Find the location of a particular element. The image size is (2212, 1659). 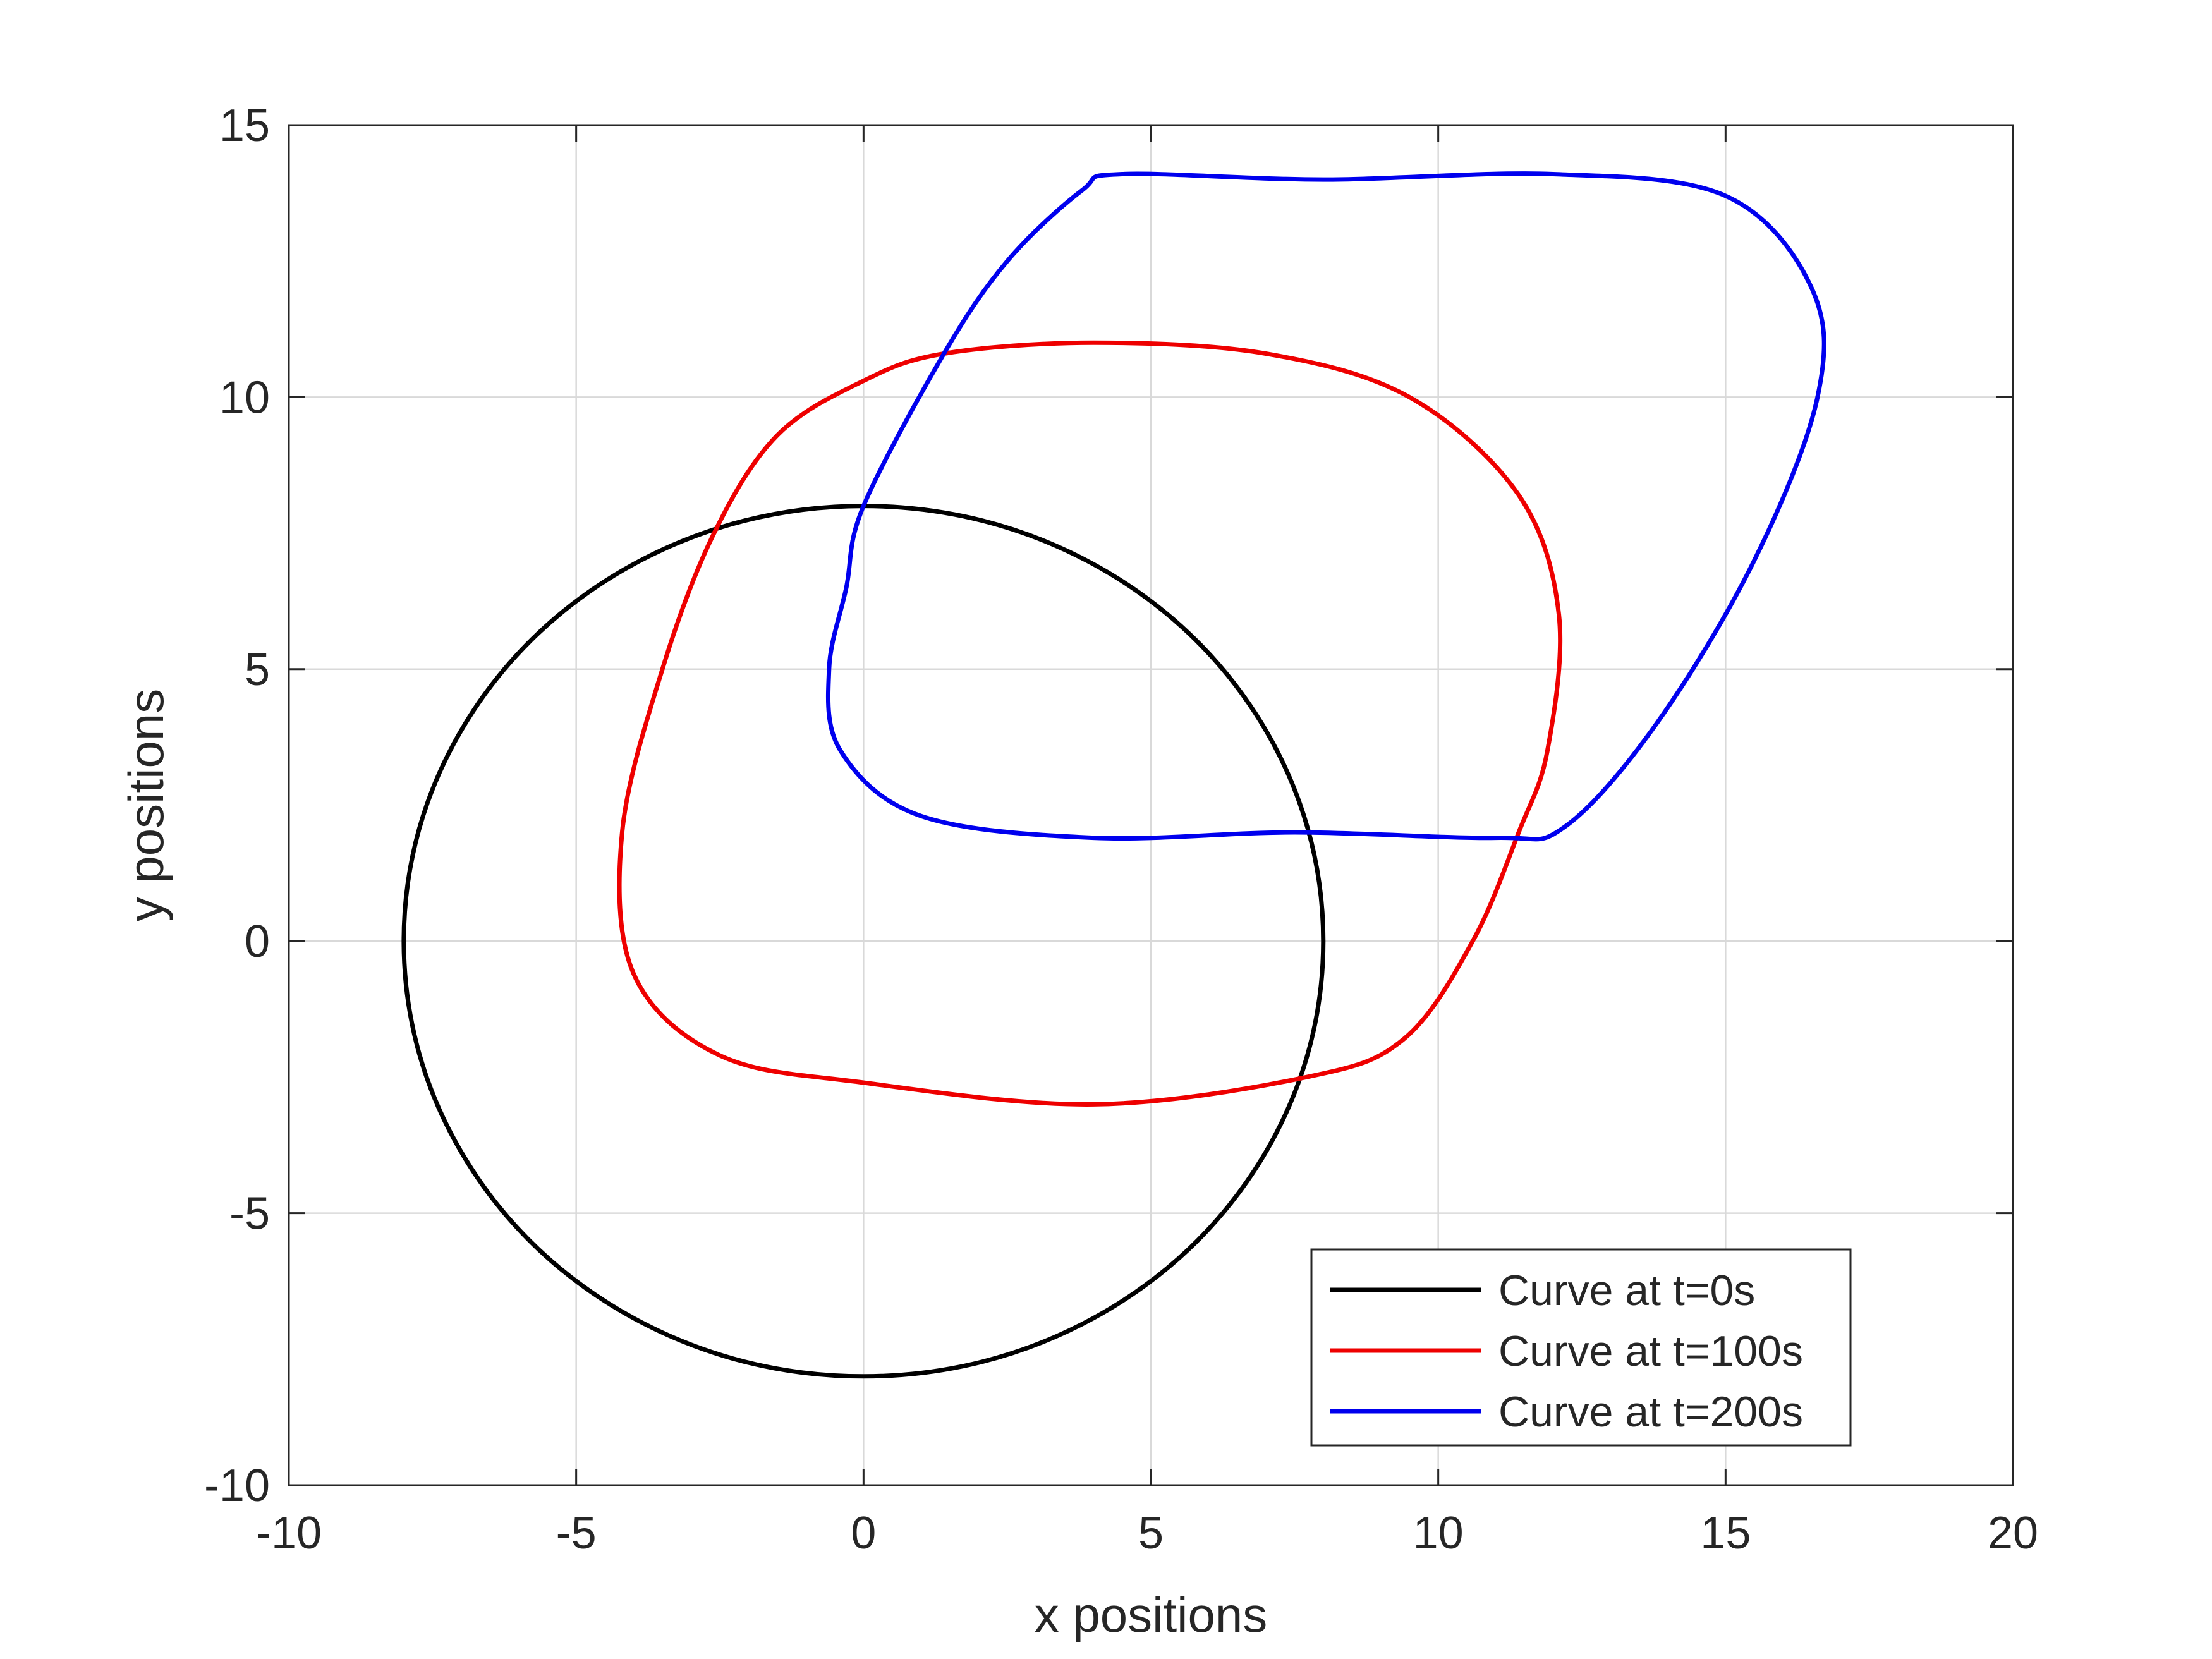

y-tick-label: 0 is located at coordinates (257, 941).